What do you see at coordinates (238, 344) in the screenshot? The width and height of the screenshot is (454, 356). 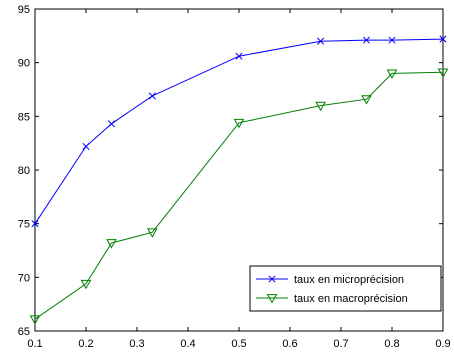 I see `x-tick-label: 0.5` at bounding box center [238, 344].